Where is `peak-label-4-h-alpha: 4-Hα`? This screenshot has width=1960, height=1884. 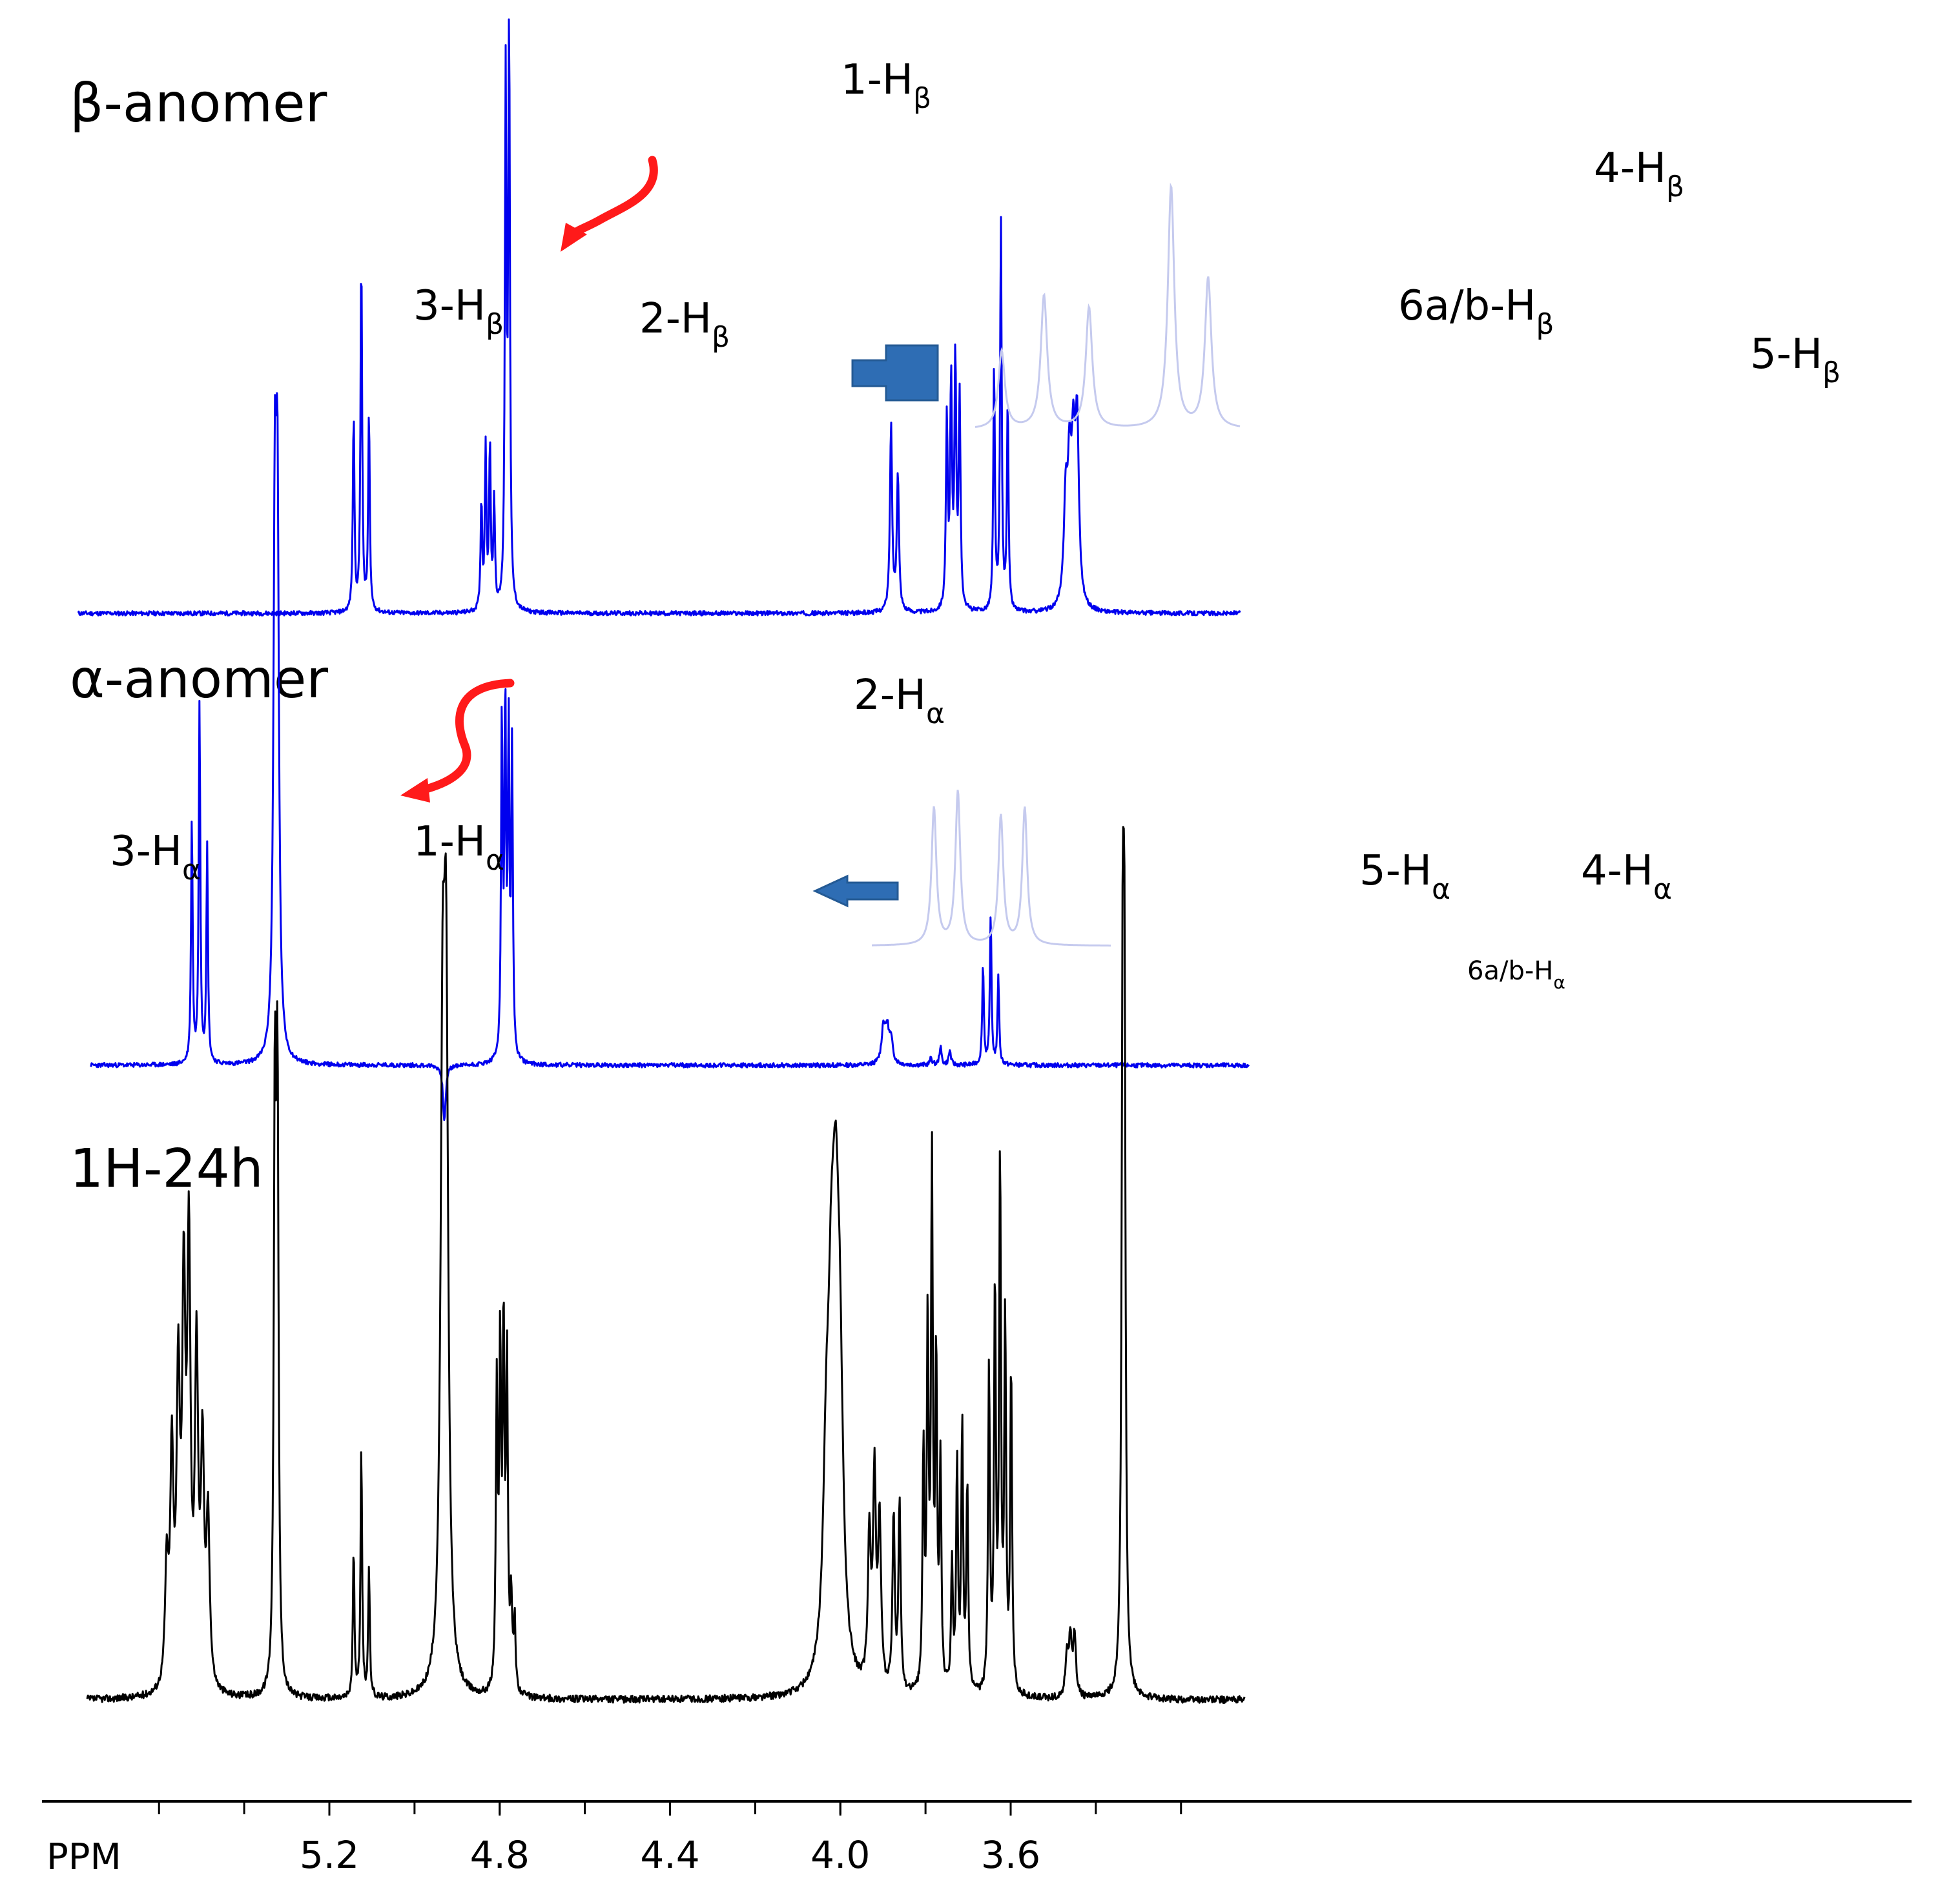 peak-label-4-h-alpha: 4-Hα is located at coordinates (1626, 876).